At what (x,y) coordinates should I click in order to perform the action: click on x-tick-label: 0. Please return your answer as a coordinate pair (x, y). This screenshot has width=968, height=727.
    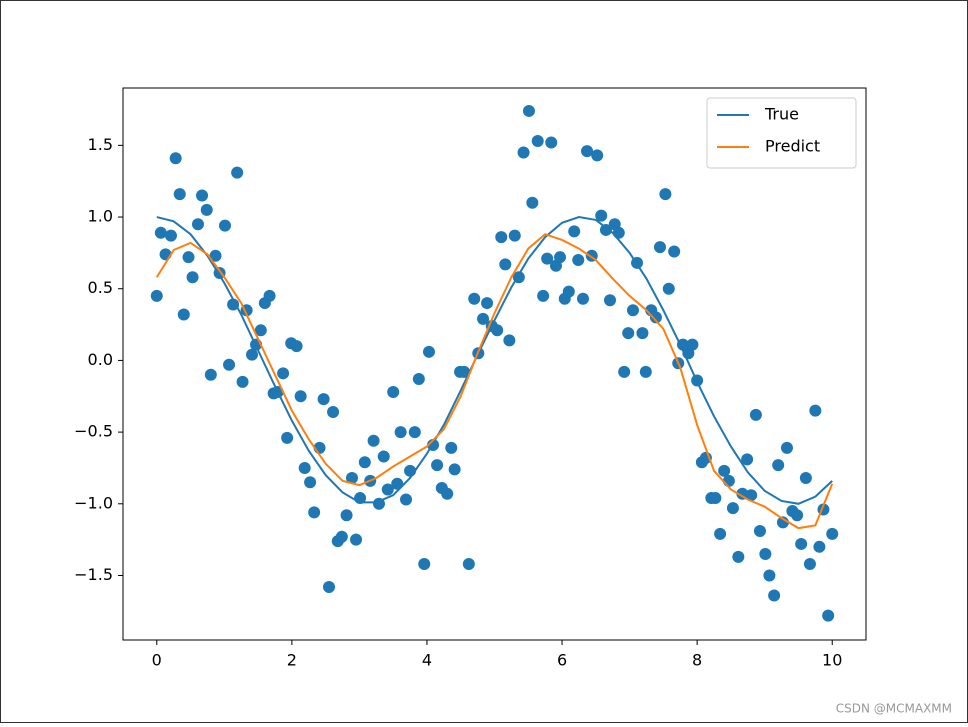
    Looking at the image, I should click on (157, 660).